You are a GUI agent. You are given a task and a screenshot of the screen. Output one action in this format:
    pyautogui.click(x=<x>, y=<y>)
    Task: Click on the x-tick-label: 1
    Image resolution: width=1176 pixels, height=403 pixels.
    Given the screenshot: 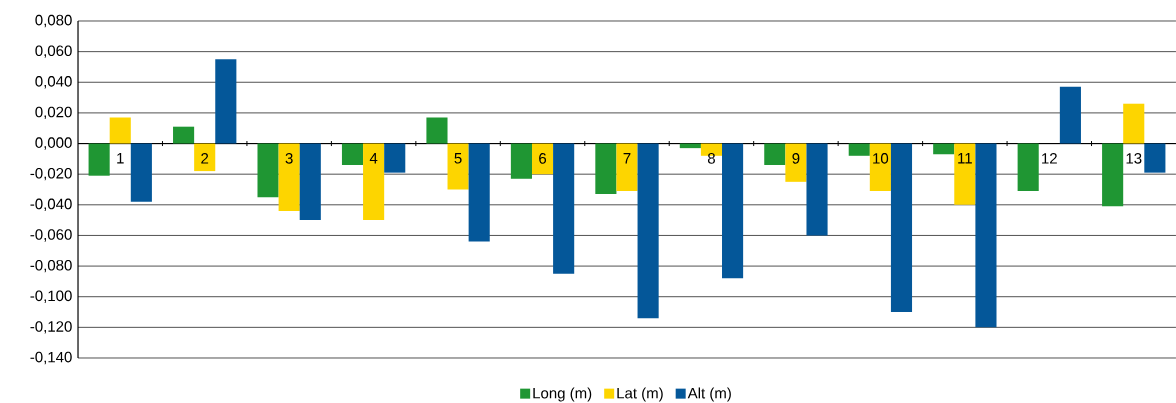 What is the action you would take?
    pyautogui.click(x=120, y=158)
    